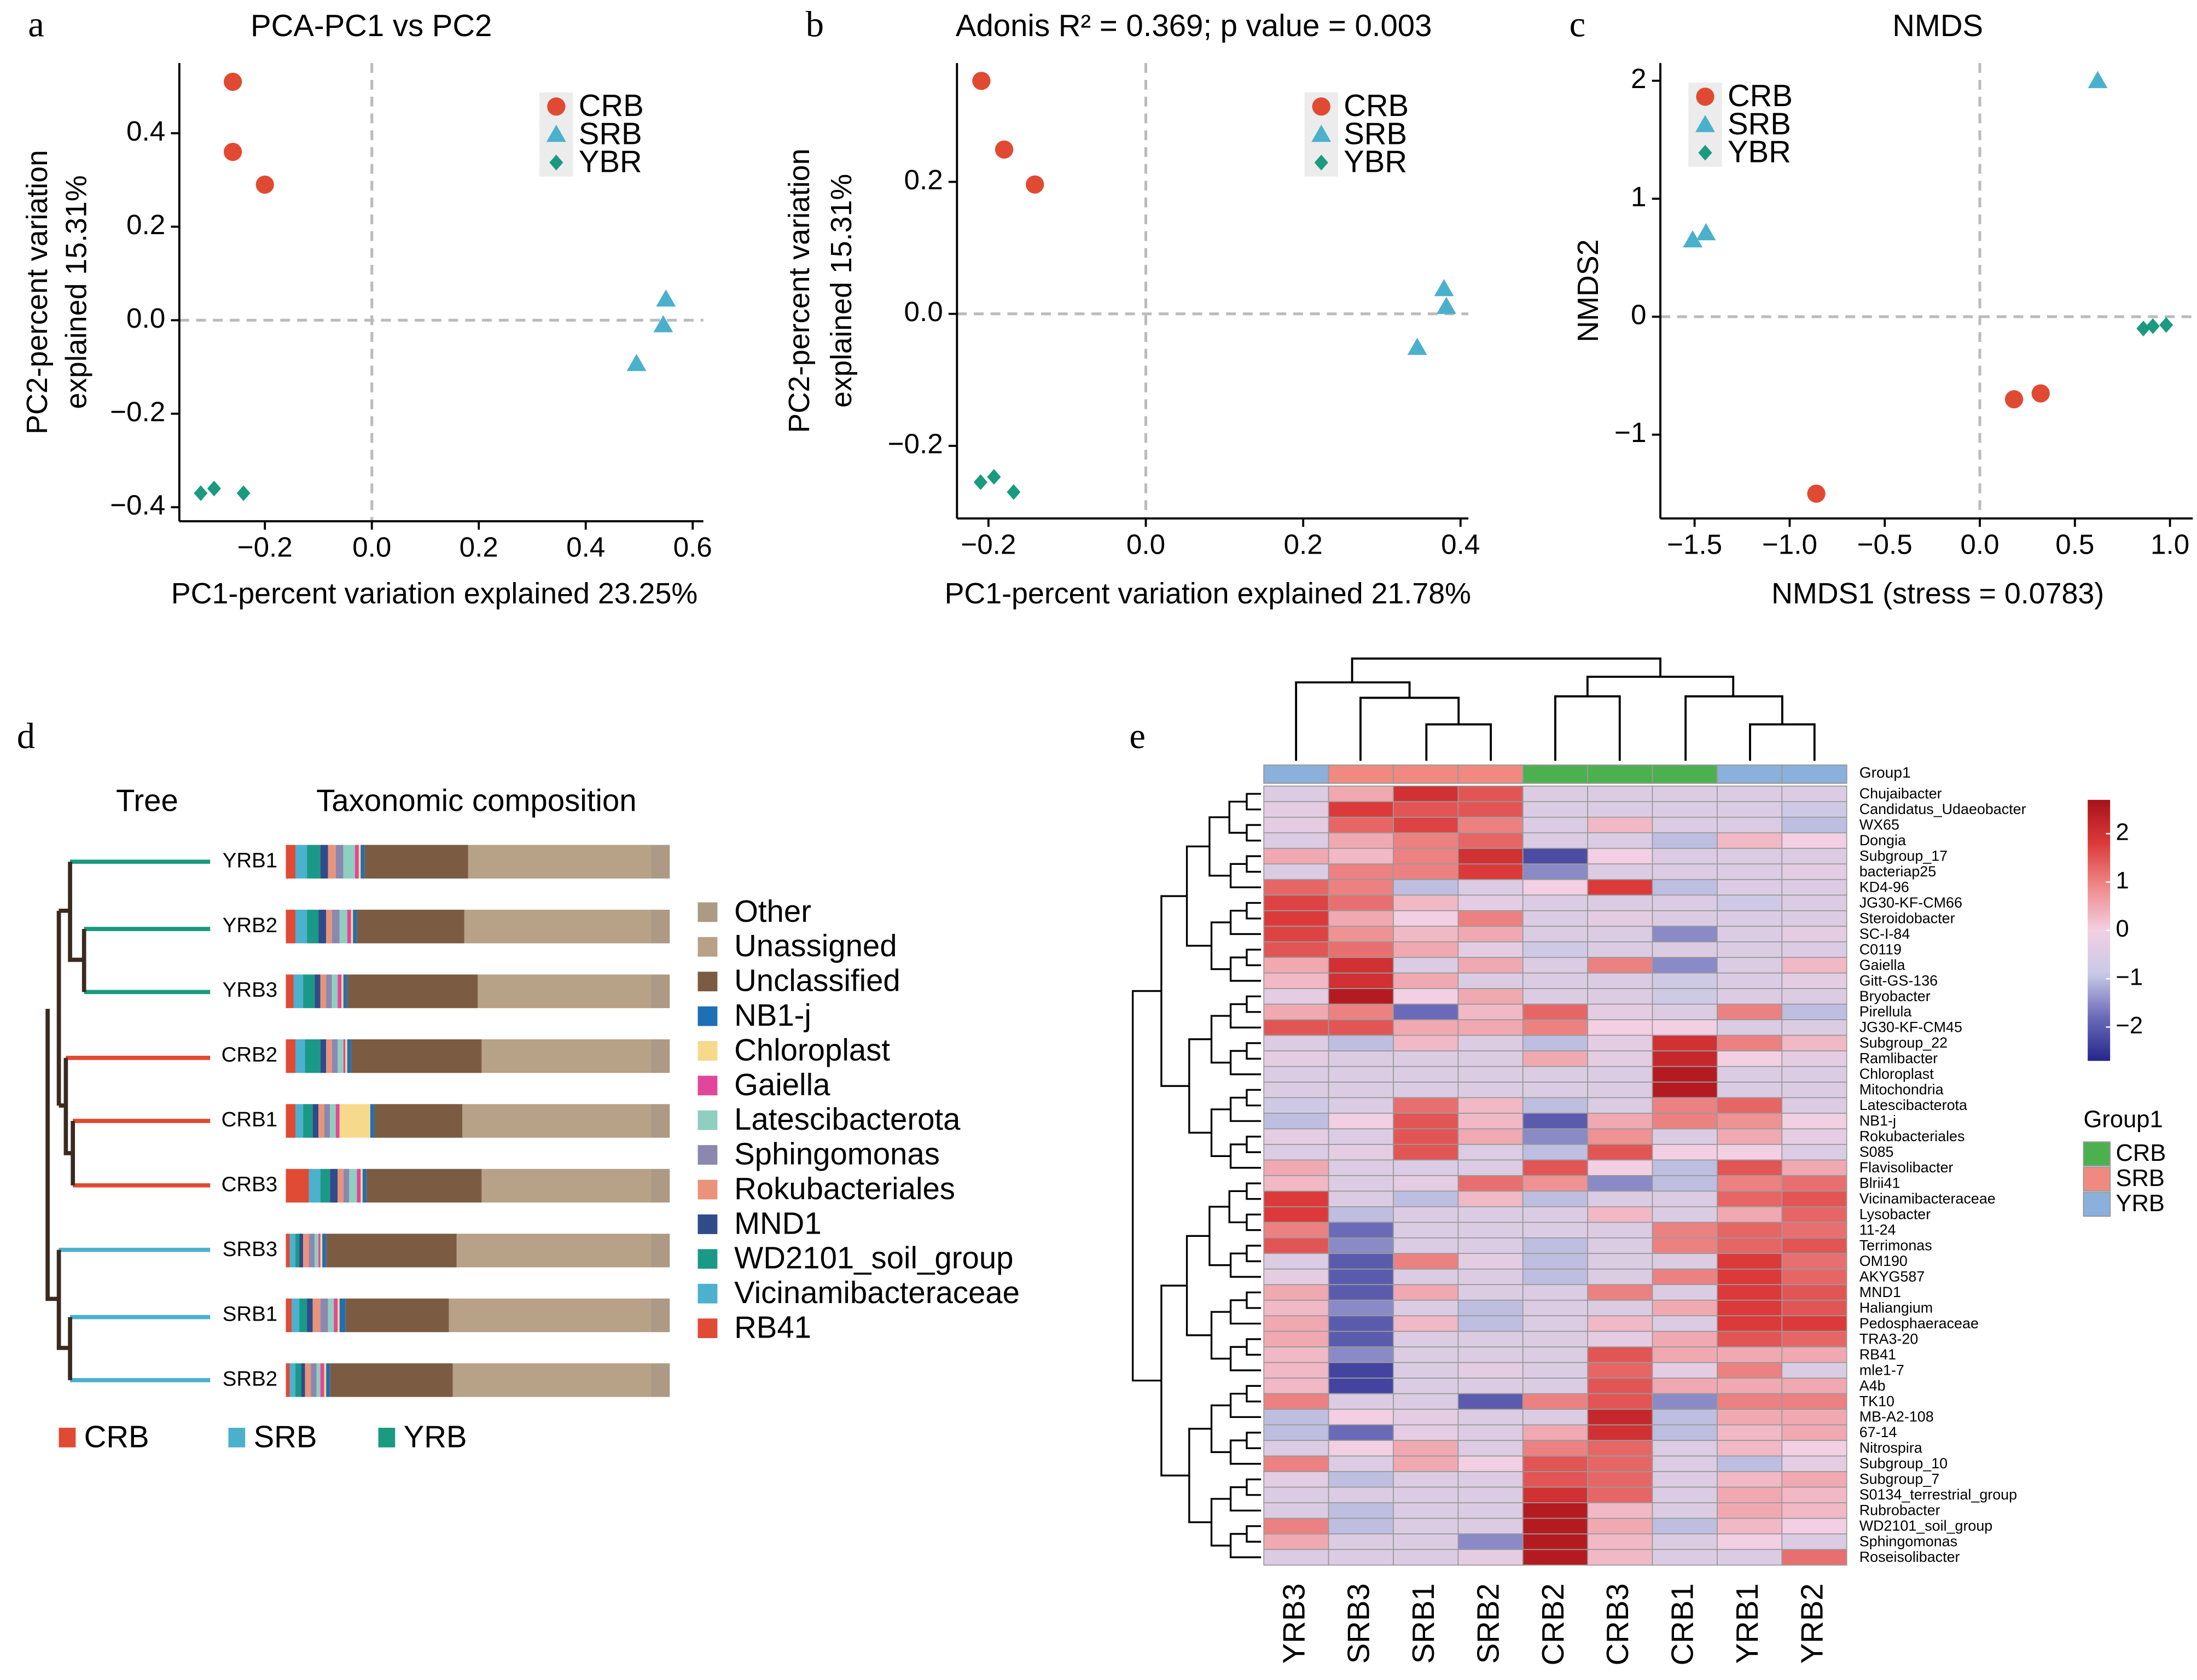 The width and height of the screenshot is (2197, 1680). What do you see at coordinates (1937, 593) in the screenshot?
I see `x-axis-label: NMDS1 (stress = 0.0783)` at bounding box center [1937, 593].